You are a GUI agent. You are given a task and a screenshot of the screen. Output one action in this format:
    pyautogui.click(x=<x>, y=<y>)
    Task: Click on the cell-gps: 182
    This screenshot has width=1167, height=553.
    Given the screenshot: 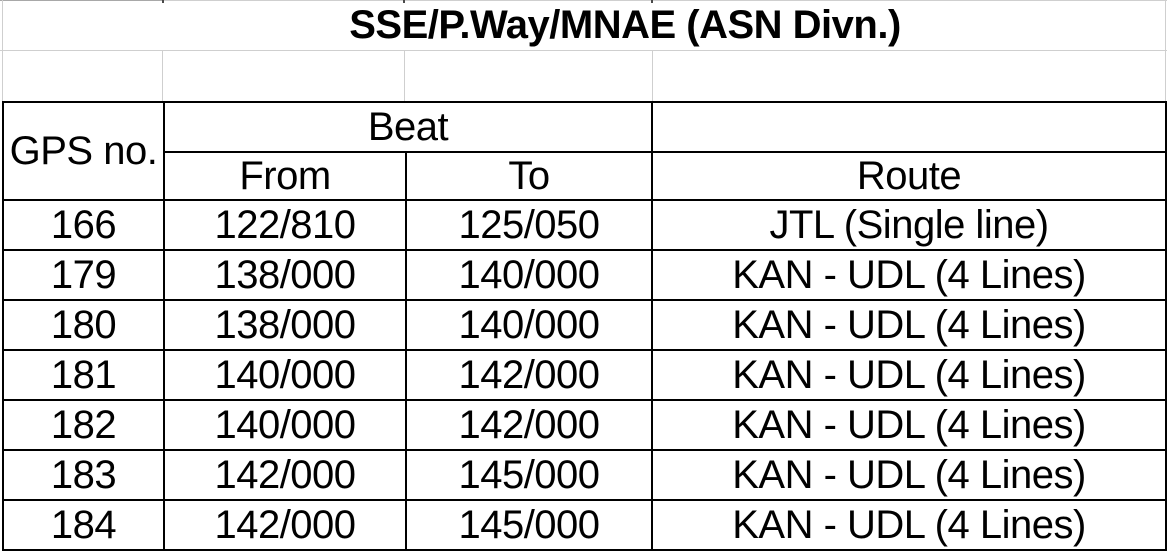 What is the action you would take?
    pyautogui.click(x=83, y=425)
    